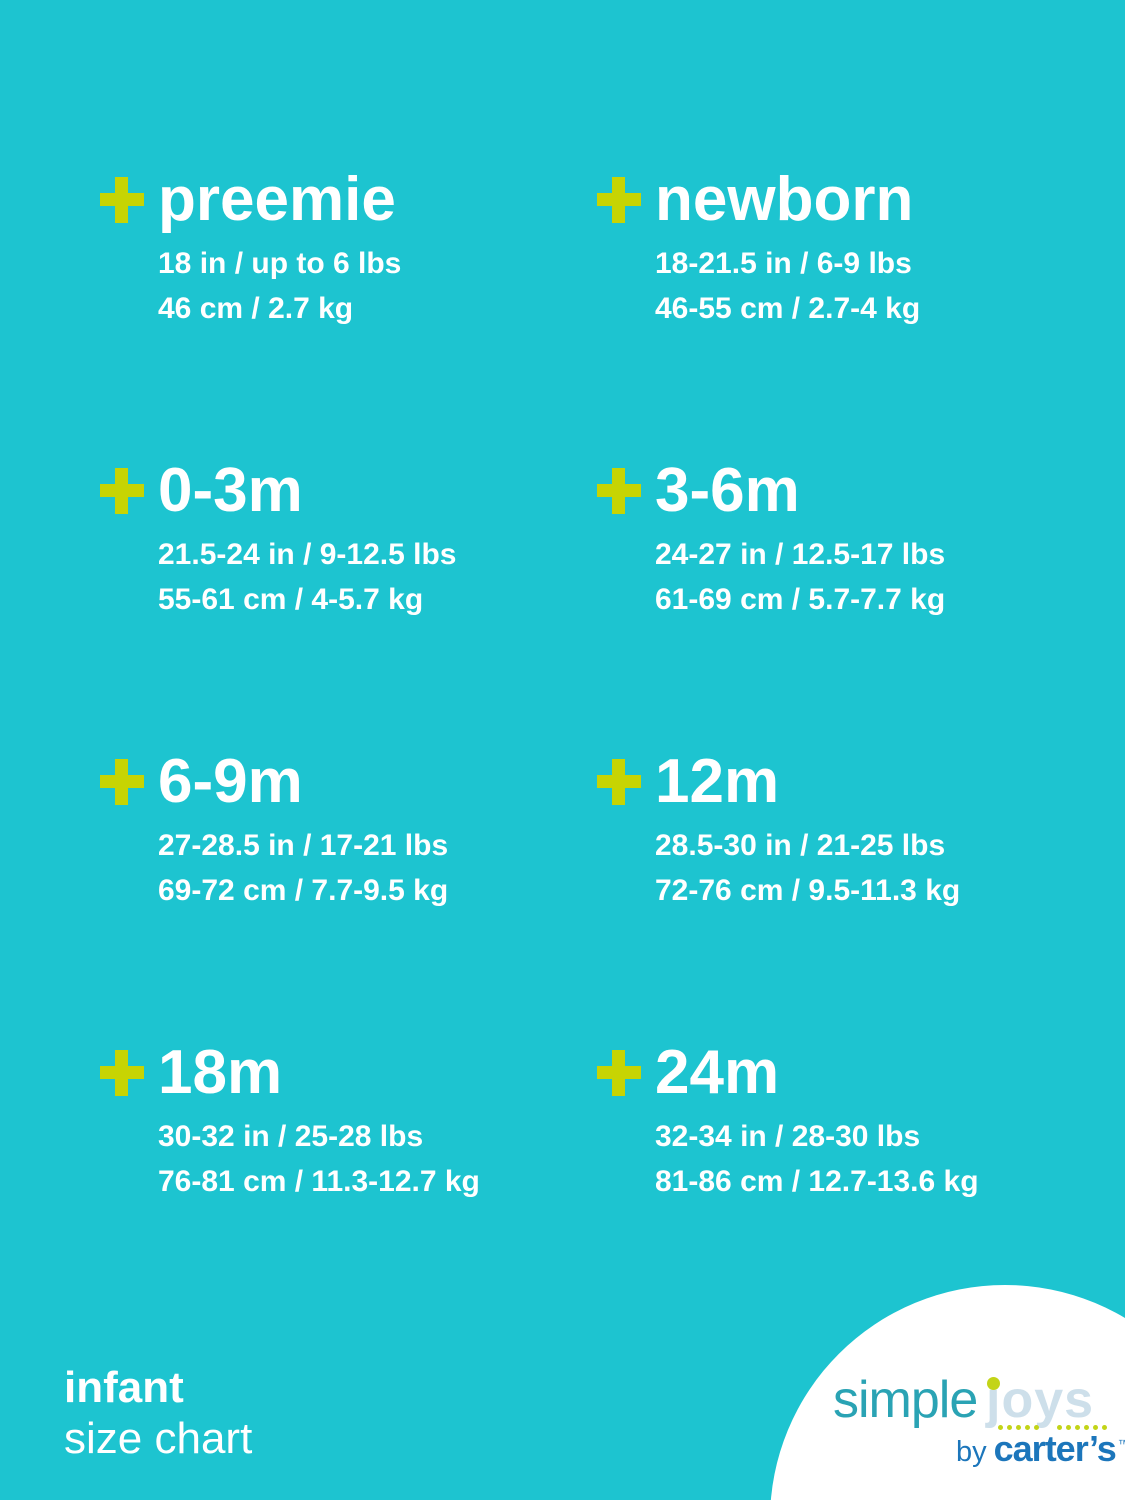 The image size is (1125, 1500). Describe the element at coordinates (783, 263) in the screenshot. I see `size-imperial: 18-21.5 in / 6-9 lbs` at that location.